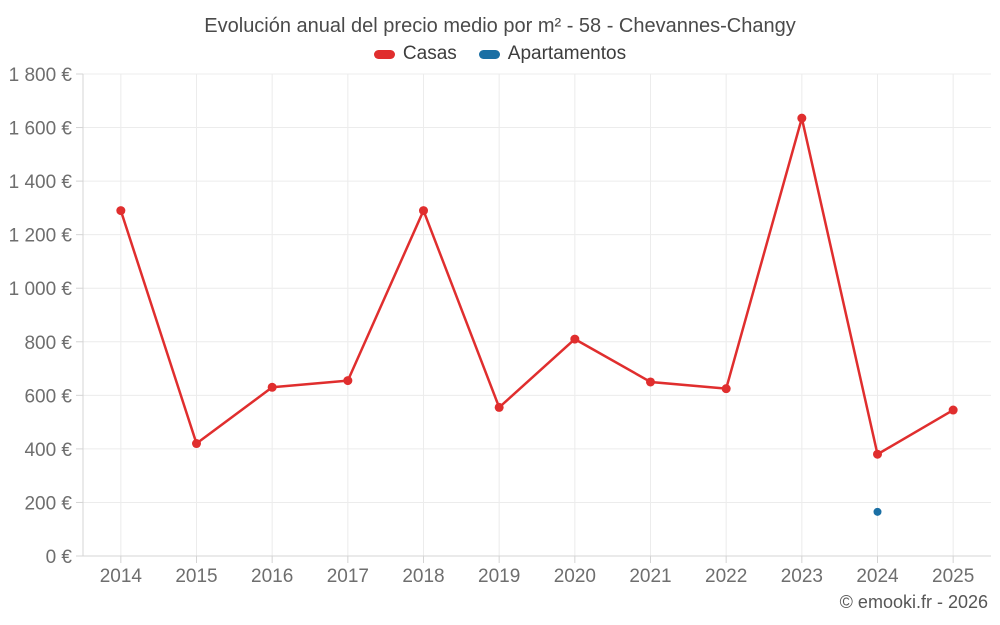 The image size is (1000, 625). Describe the element at coordinates (802, 118) in the screenshot. I see `point-casas-2023` at that location.